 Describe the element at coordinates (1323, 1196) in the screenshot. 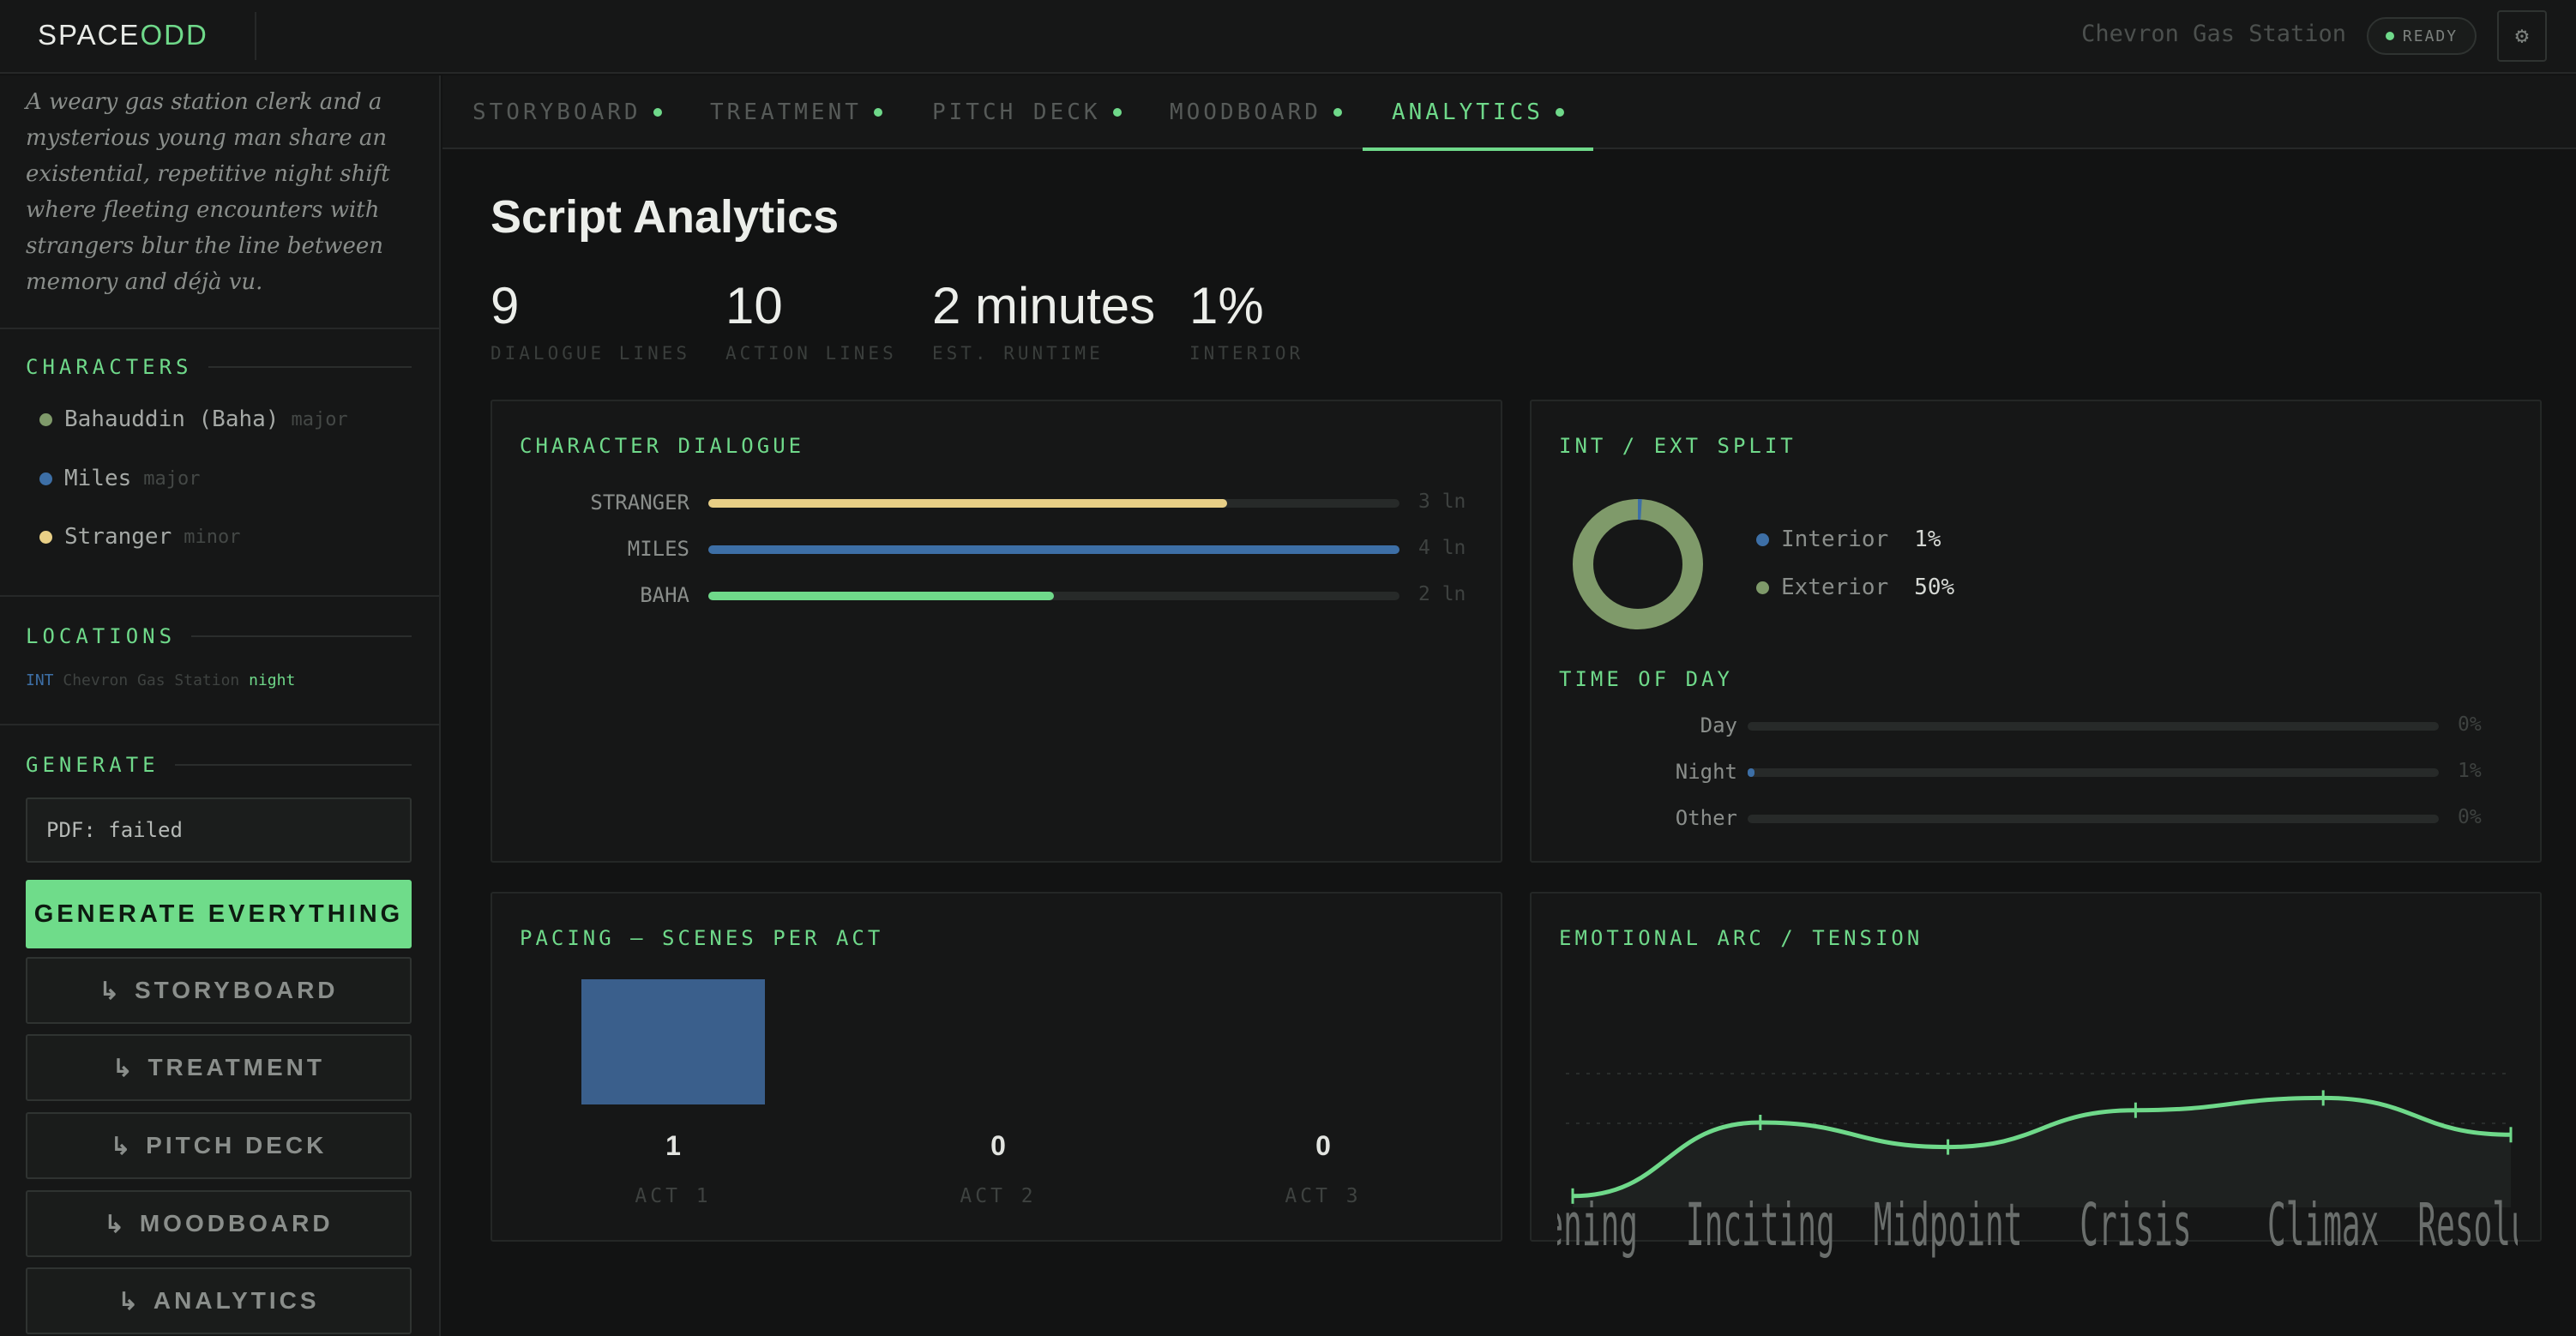

I see `act-label: ACT 3` at that location.